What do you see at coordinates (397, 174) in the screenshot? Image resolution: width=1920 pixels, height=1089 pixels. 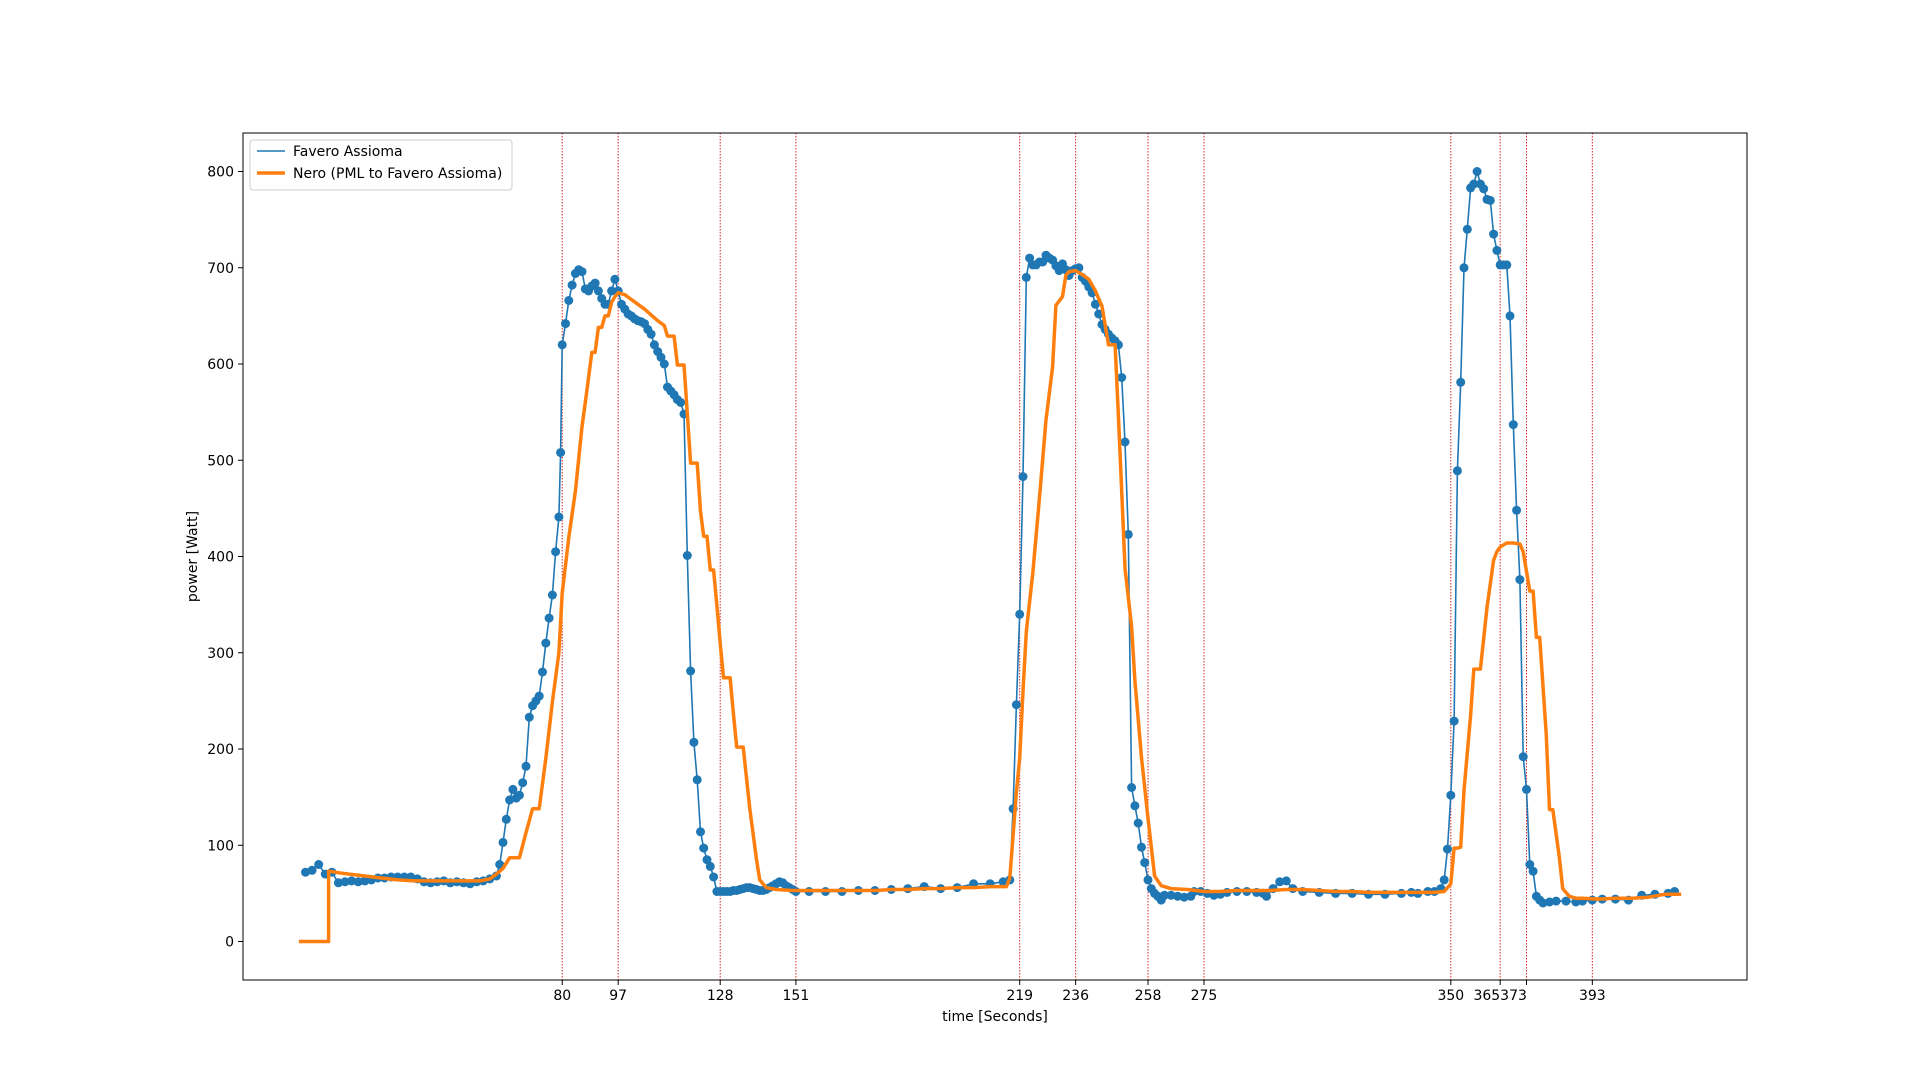 I see `legend-label-nero: Nero (PML to Favero Assioma)` at bounding box center [397, 174].